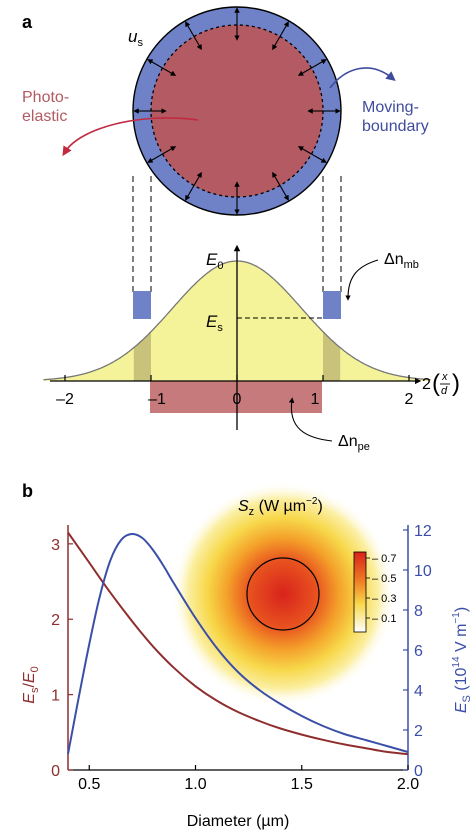 This screenshot has width=476, height=833. Describe the element at coordinates (332, 356) in the screenshot. I see `overlap-fill-right` at that location.